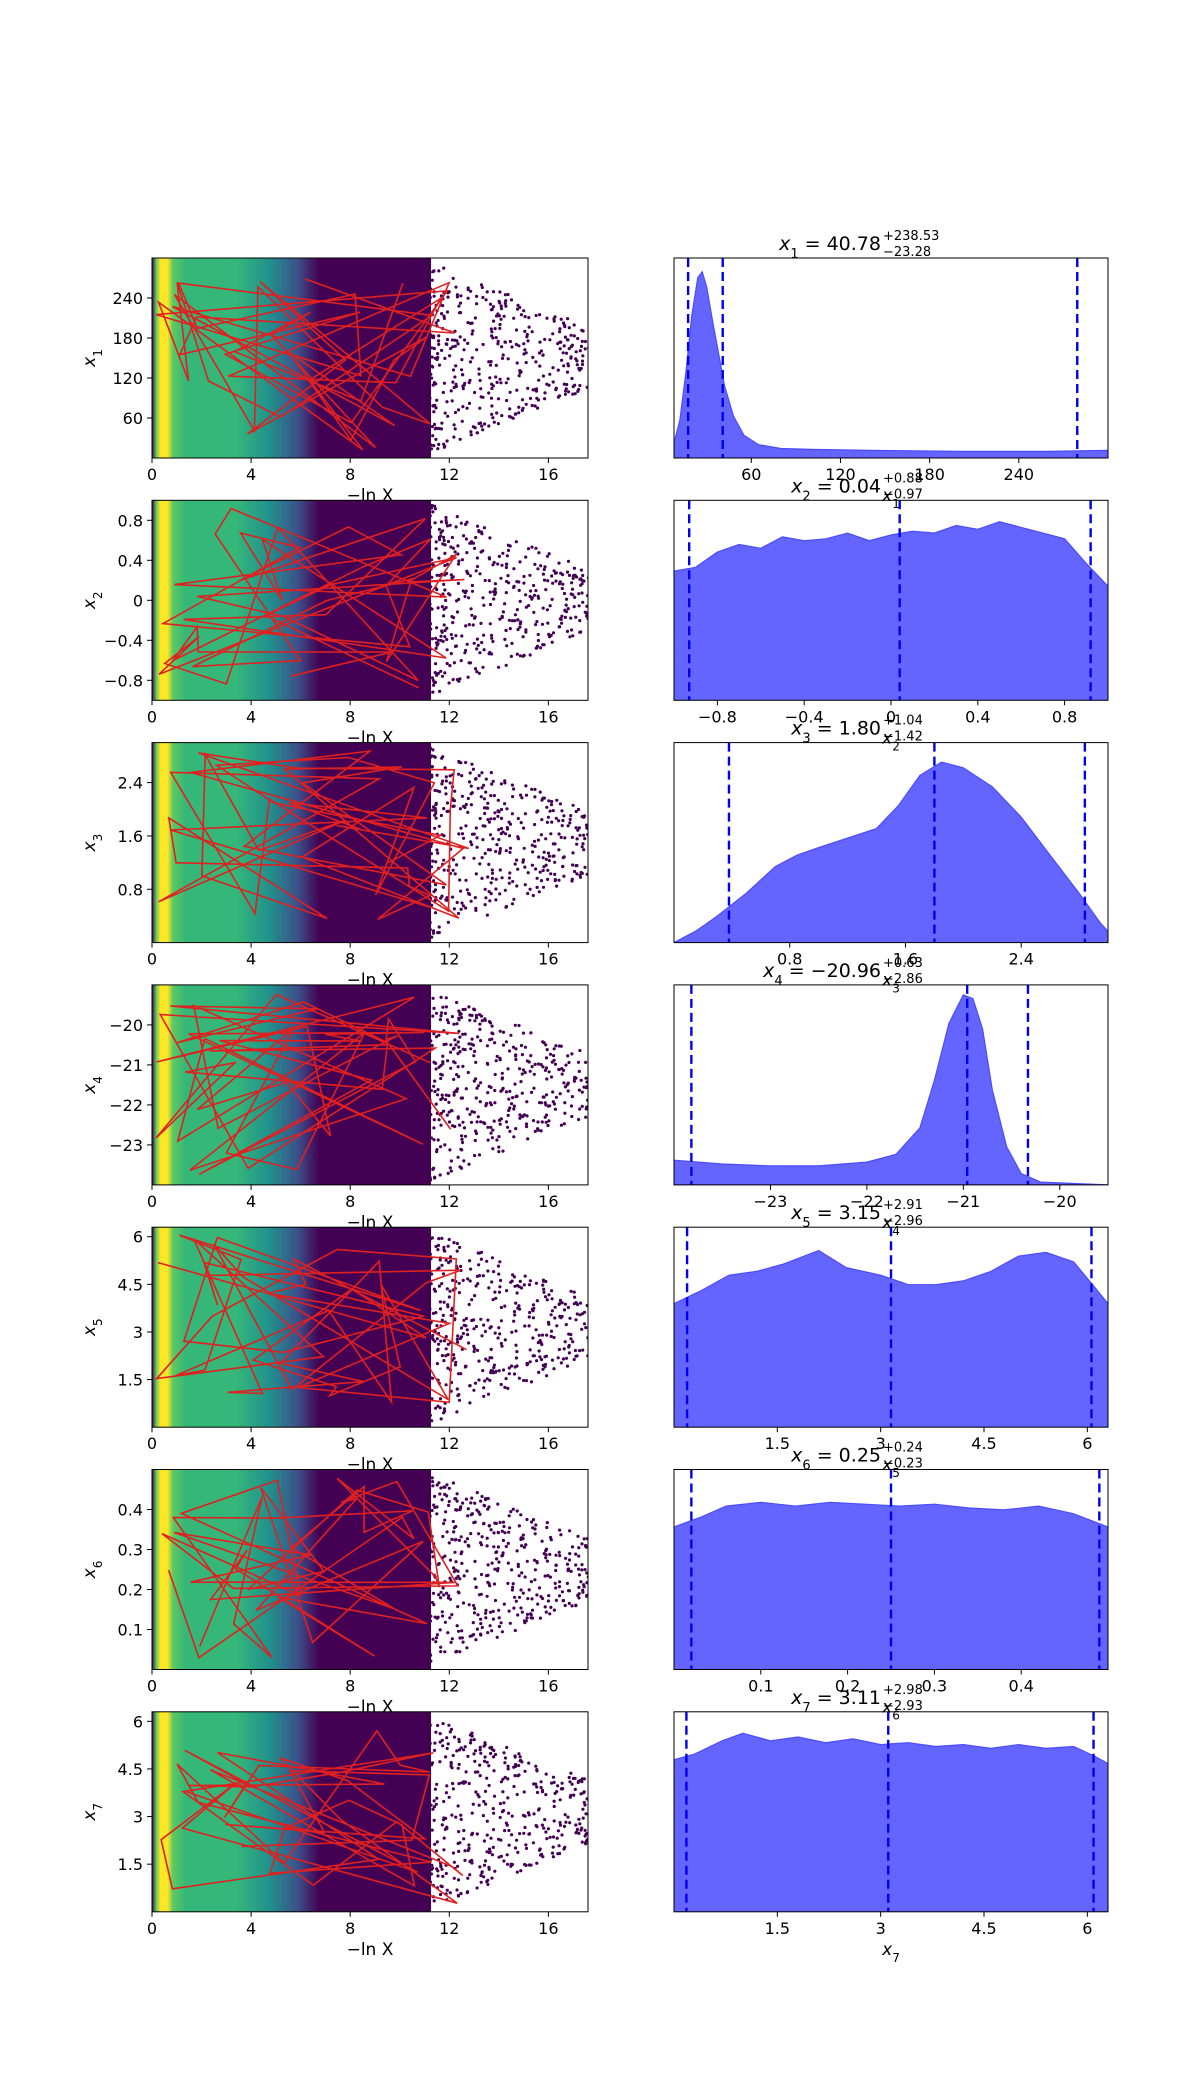 This screenshot has height=2100, width=1200. What do you see at coordinates (98, 1322) in the screenshot?
I see `trace-y-label-subscript: 5` at bounding box center [98, 1322].